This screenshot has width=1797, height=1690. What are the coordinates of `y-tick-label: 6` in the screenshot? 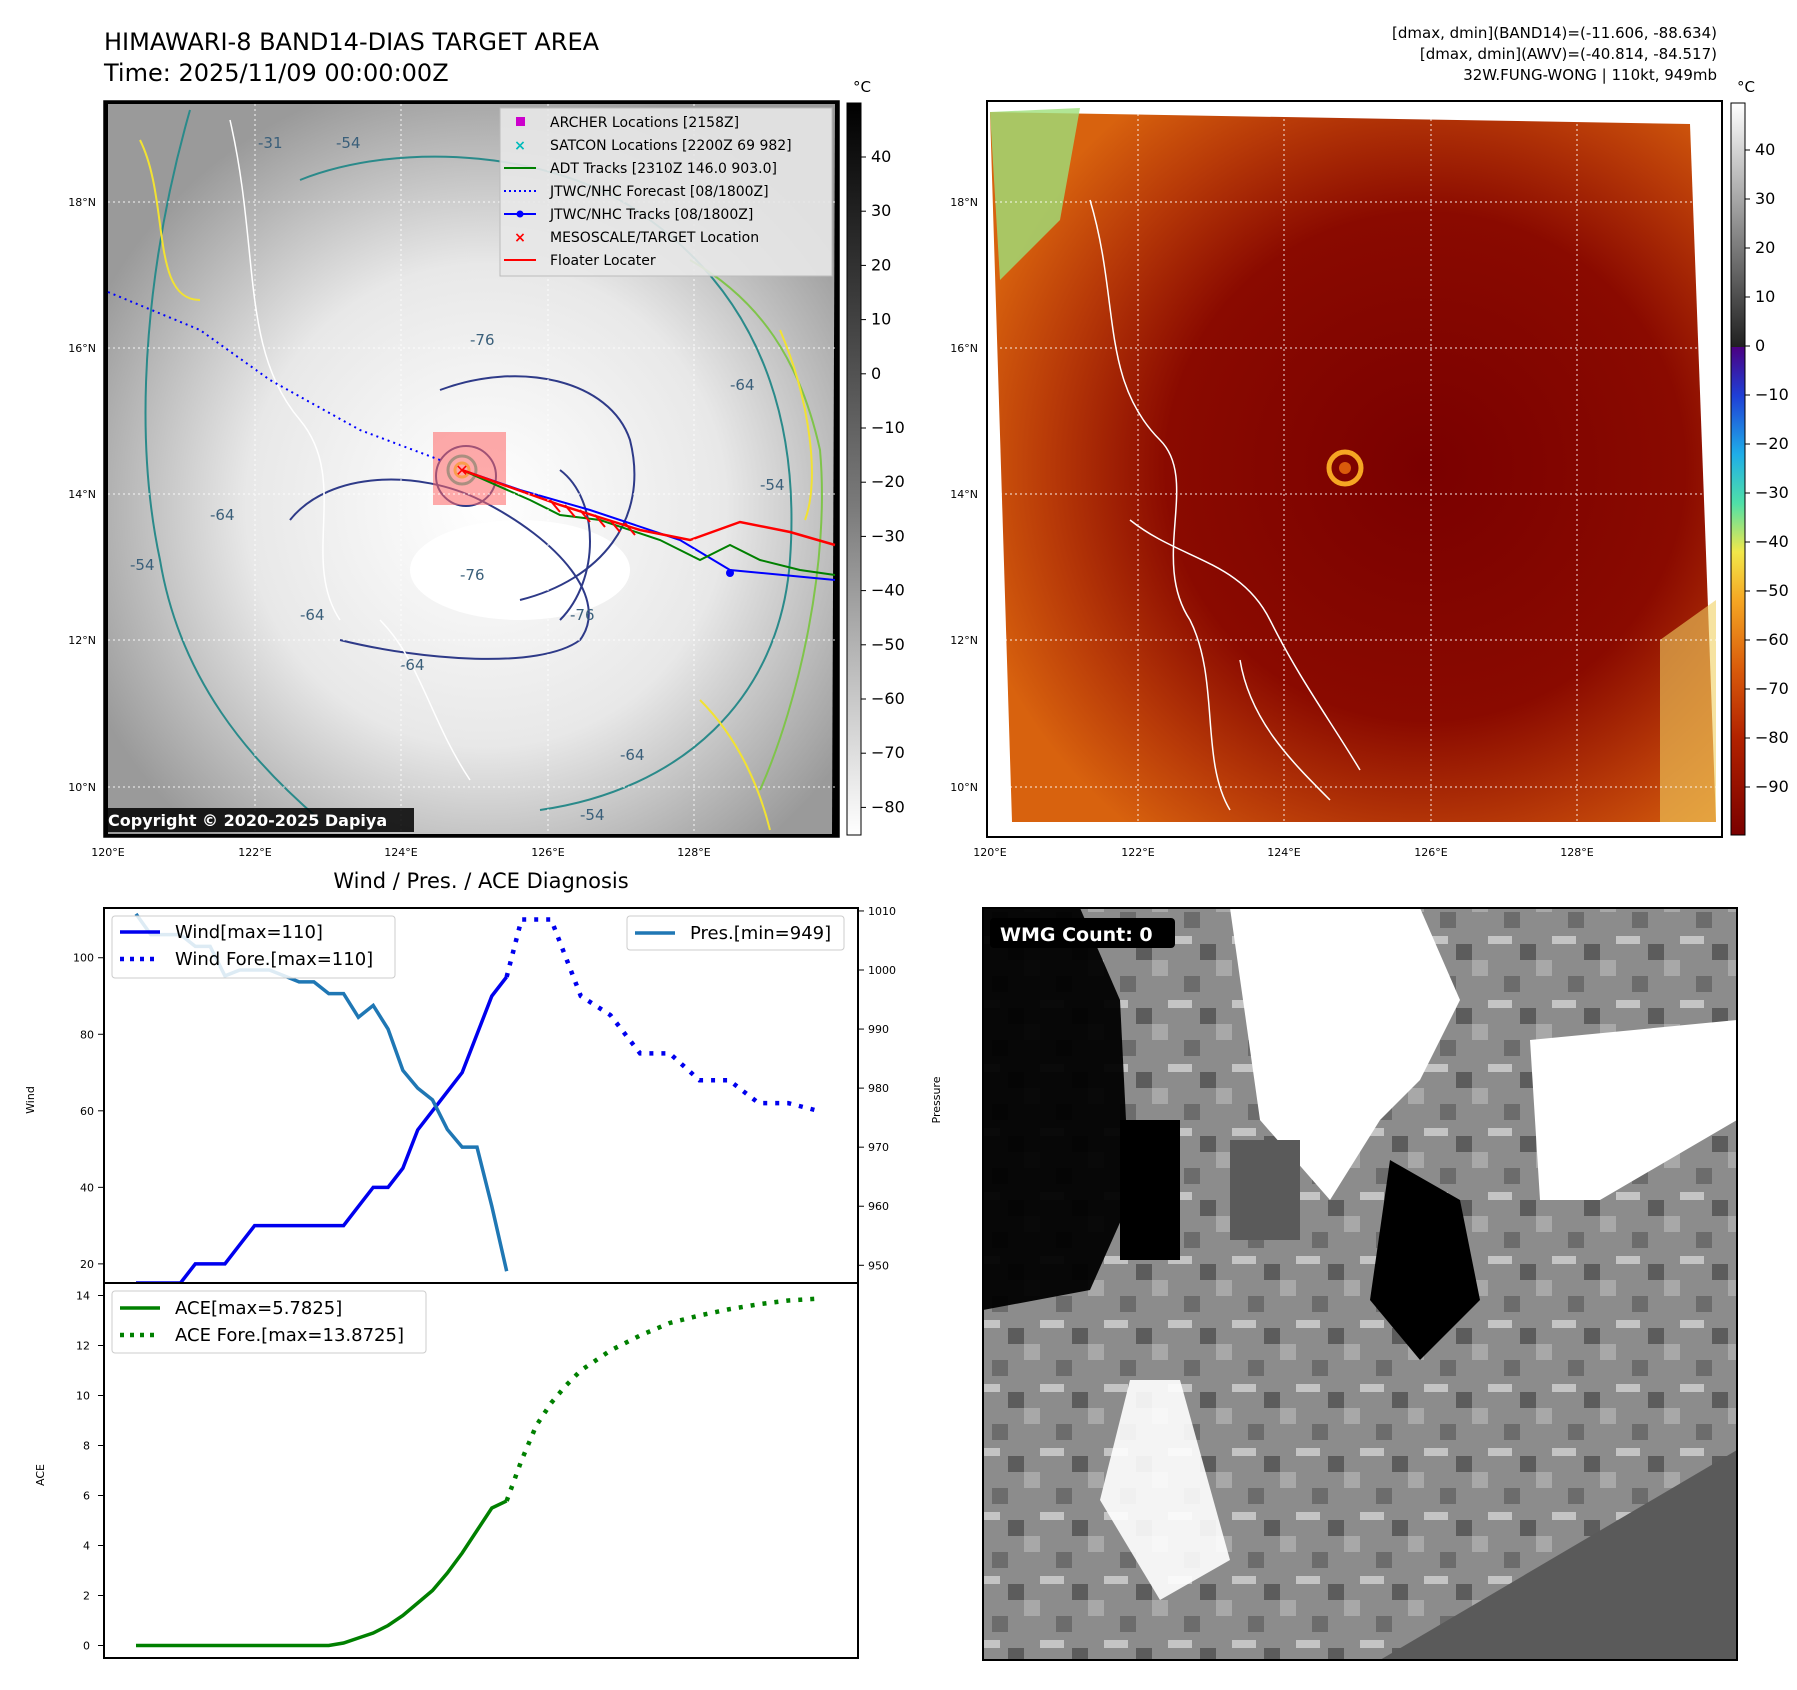 It's located at (86, 1496).